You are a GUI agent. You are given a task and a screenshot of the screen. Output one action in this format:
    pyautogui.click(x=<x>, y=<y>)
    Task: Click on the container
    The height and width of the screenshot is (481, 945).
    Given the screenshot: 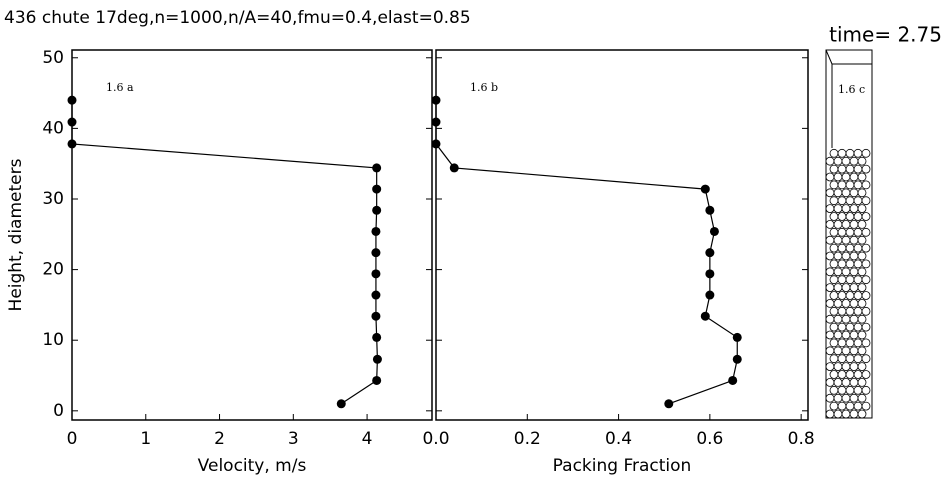 What is the action you would take?
    pyautogui.click(x=849, y=234)
    